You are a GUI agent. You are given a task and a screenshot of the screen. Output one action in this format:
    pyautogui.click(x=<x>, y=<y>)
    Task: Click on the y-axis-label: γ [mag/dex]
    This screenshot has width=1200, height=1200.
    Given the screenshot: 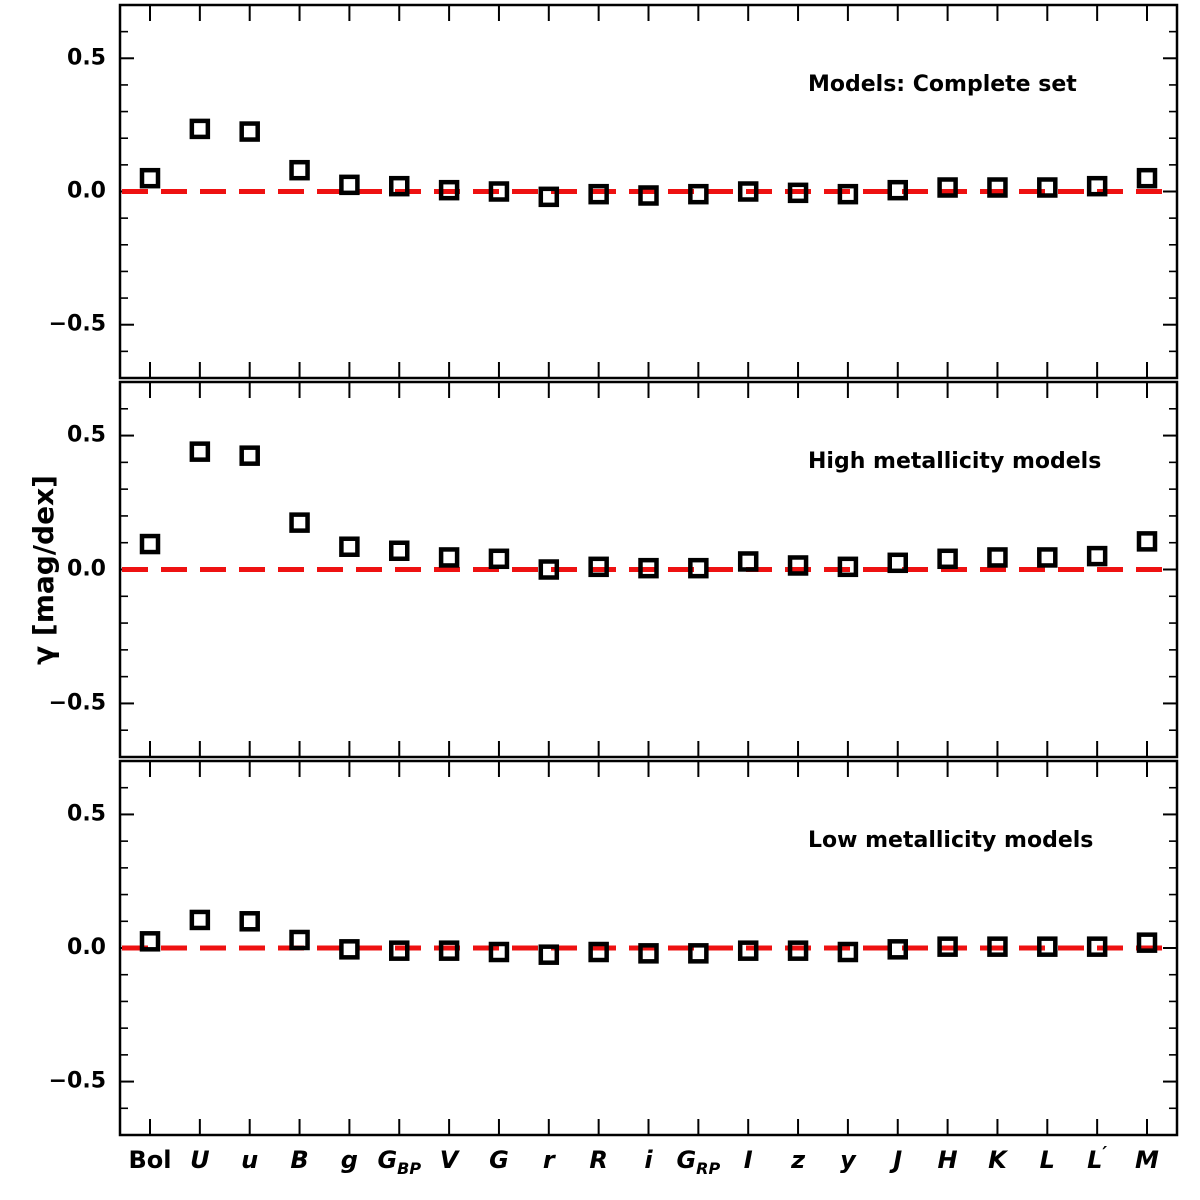 What is the action you would take?
    pyautogui.click(x=43, y=570)
    